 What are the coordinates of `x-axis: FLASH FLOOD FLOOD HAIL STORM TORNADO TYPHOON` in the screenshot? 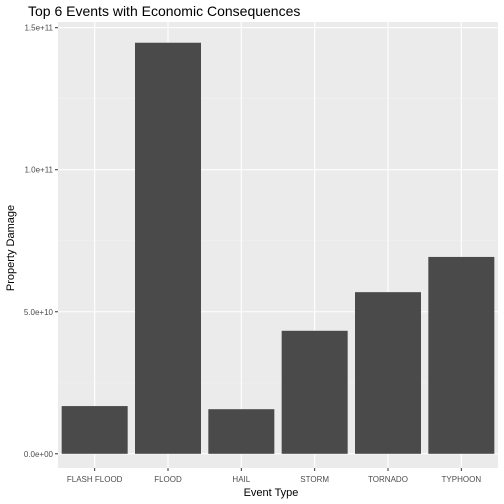 It's located at (274, 476).